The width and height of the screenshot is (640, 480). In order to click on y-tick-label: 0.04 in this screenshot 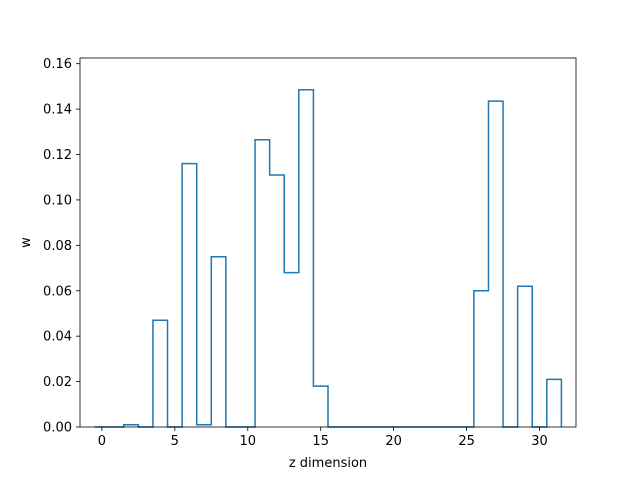, I will do `click(57, 337)`.